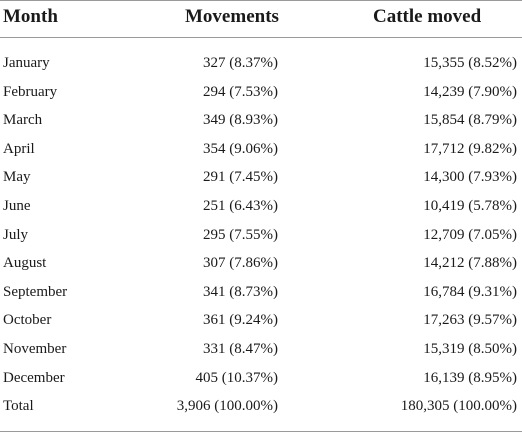 Image resolution: width=522 pixels, height=434 pixels. I want to click on table-row: October 361 (9.24%) 17,263 (9.57%), so click(261, 320).